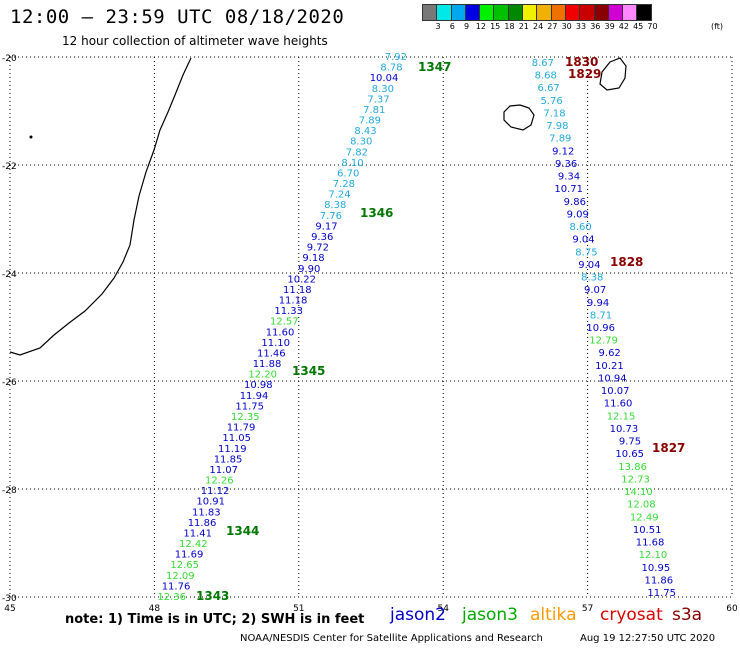  What do you see at coordinates (490, 615) in the screenshot?
I see `legend-jason3: jason3` at bounding box center [490, 615].